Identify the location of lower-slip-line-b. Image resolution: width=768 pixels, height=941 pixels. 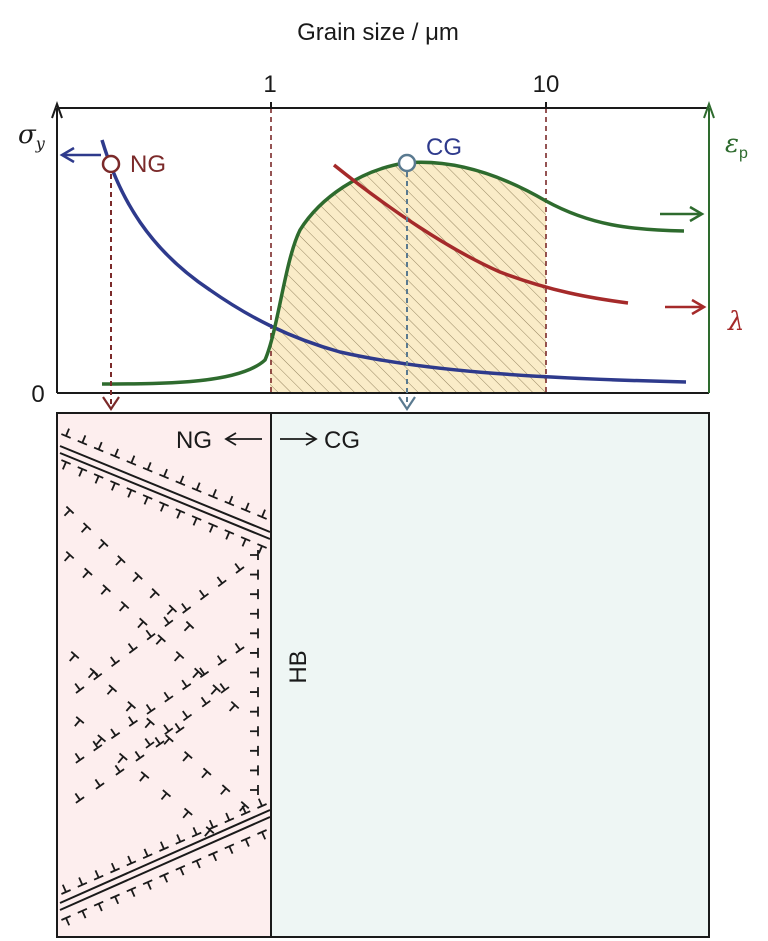
(165, 863).